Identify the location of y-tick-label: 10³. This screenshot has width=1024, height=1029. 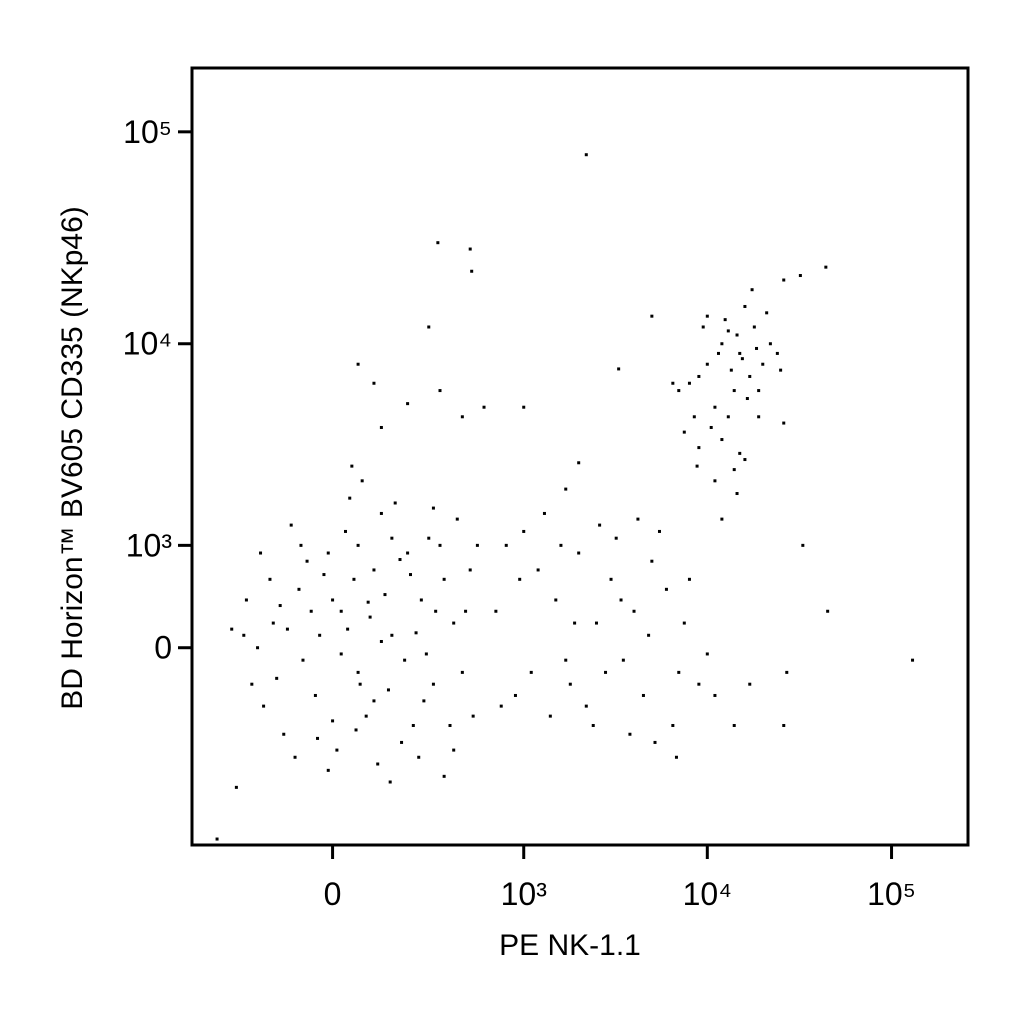
(149, 545).